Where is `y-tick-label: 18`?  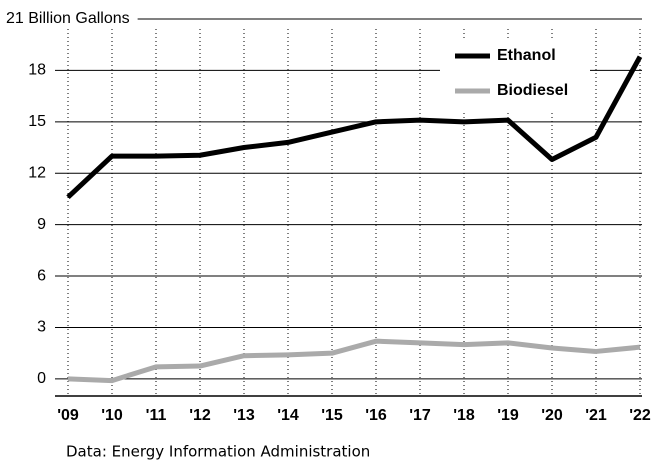
y-tick-label: 18 is located at coordinates (37, 70).